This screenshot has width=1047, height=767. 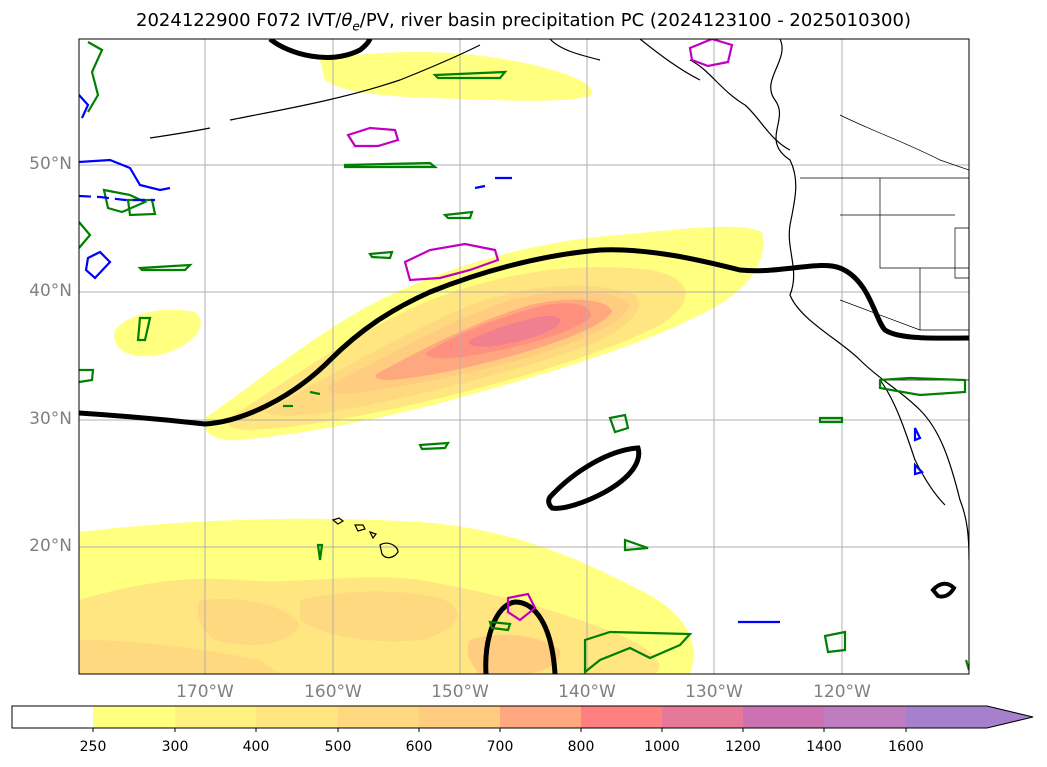 What do you see at coordinates (906, 747) in the screenshot?
I see `colorbar-label-1600: 1600` at bounding box center [906, 747].